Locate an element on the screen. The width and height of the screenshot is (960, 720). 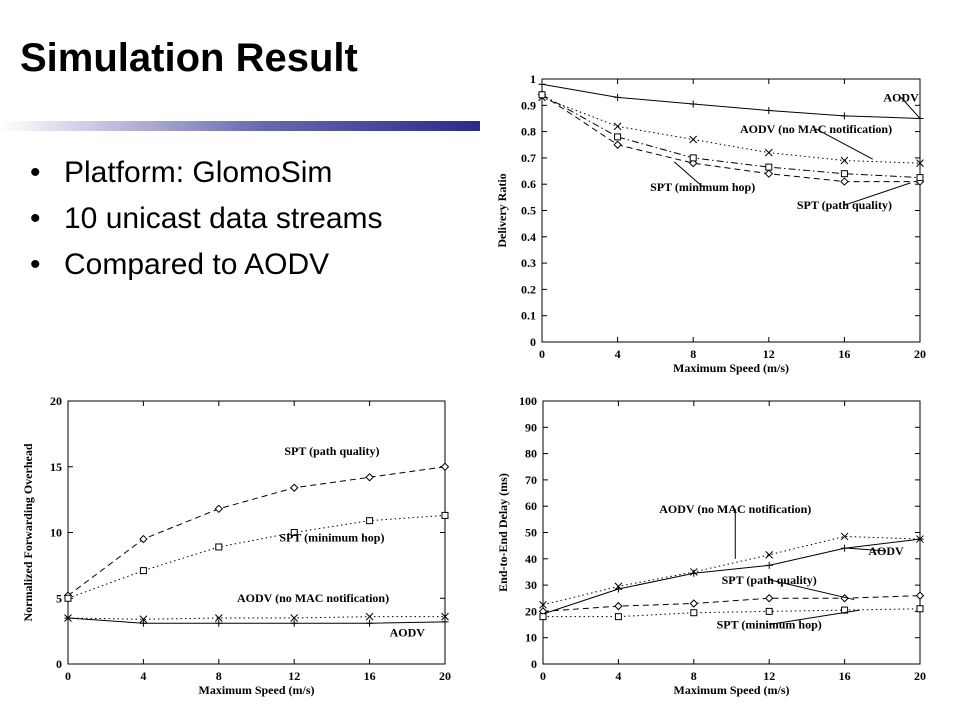
y-tick-label: 50 is located at coordinates (531, 533).